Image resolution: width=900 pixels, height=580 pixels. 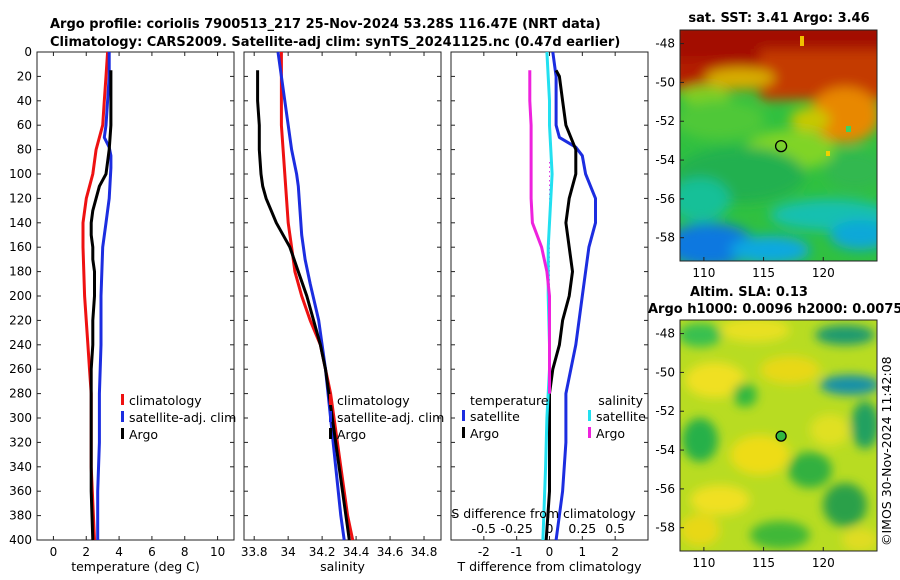 What do you see at coordinates (589, 415) in the screenshot?
I see `legend-swatch-sal-satellite` at bounding box center [589, 415].